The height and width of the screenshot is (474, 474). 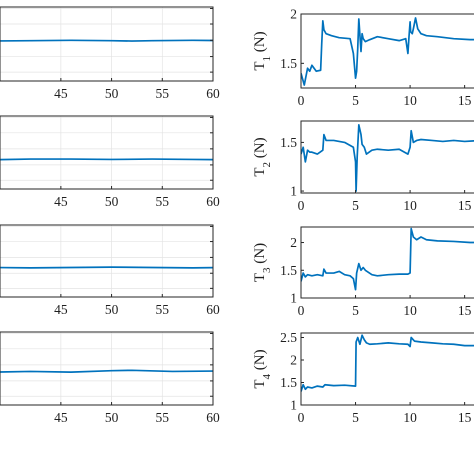 I want to click on chart-panel-left-2: 45 50 55 60, so click(x=110, y=162).